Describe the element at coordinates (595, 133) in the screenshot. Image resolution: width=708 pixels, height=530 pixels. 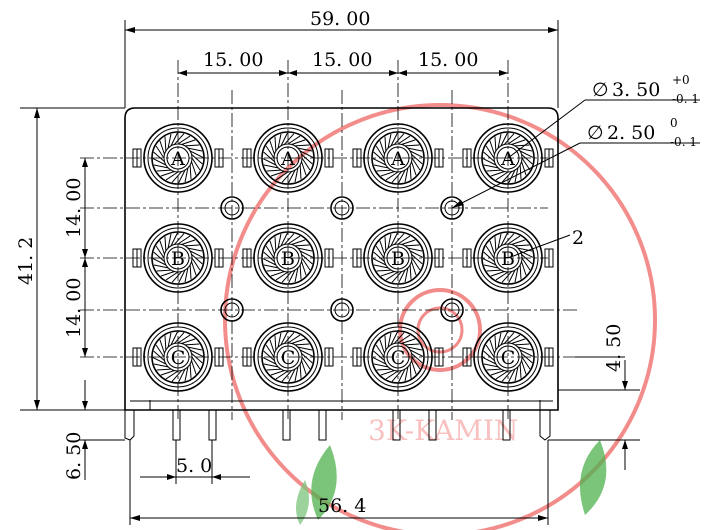
I see `small-hole-symbol: ∅` at that location.